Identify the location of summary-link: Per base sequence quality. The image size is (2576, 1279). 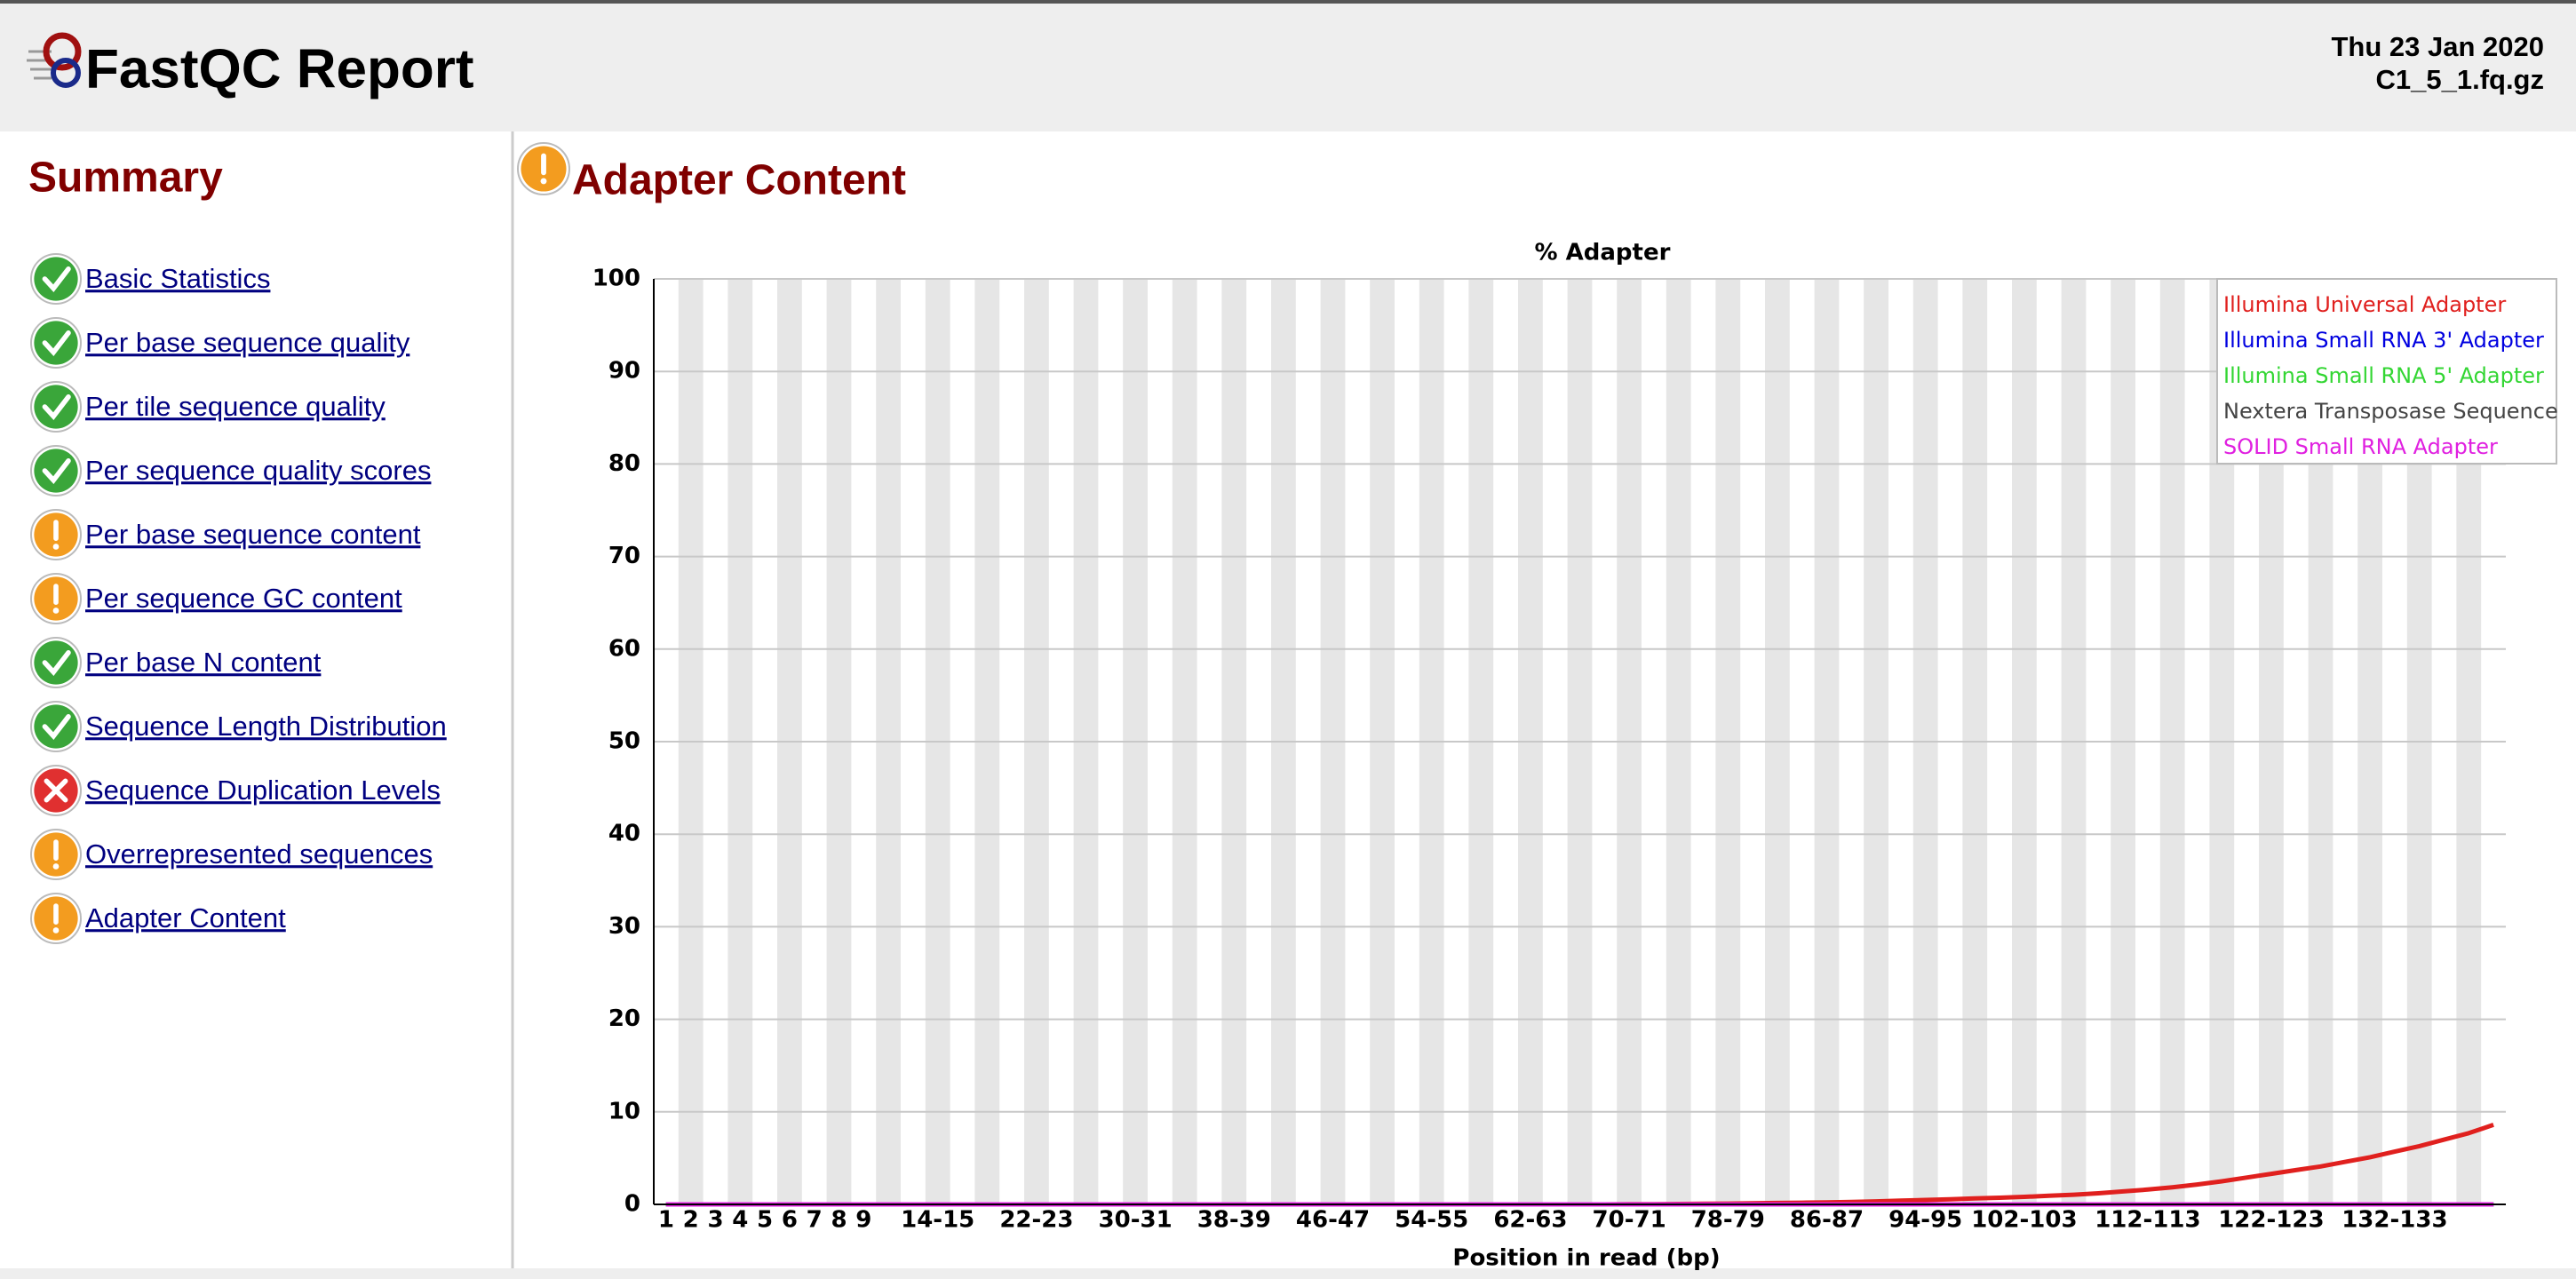
(247, 342).